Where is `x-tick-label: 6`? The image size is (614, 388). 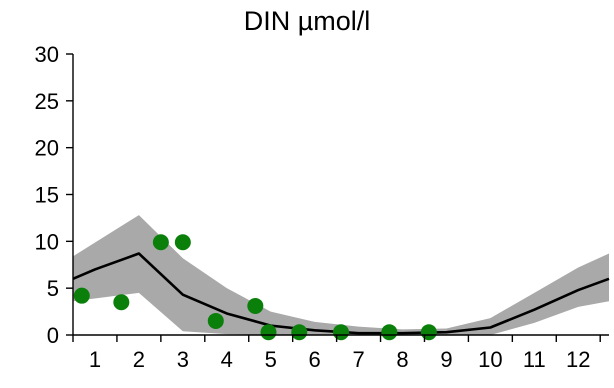 x-tick-label: 6 is located at coordinates (315, 359).